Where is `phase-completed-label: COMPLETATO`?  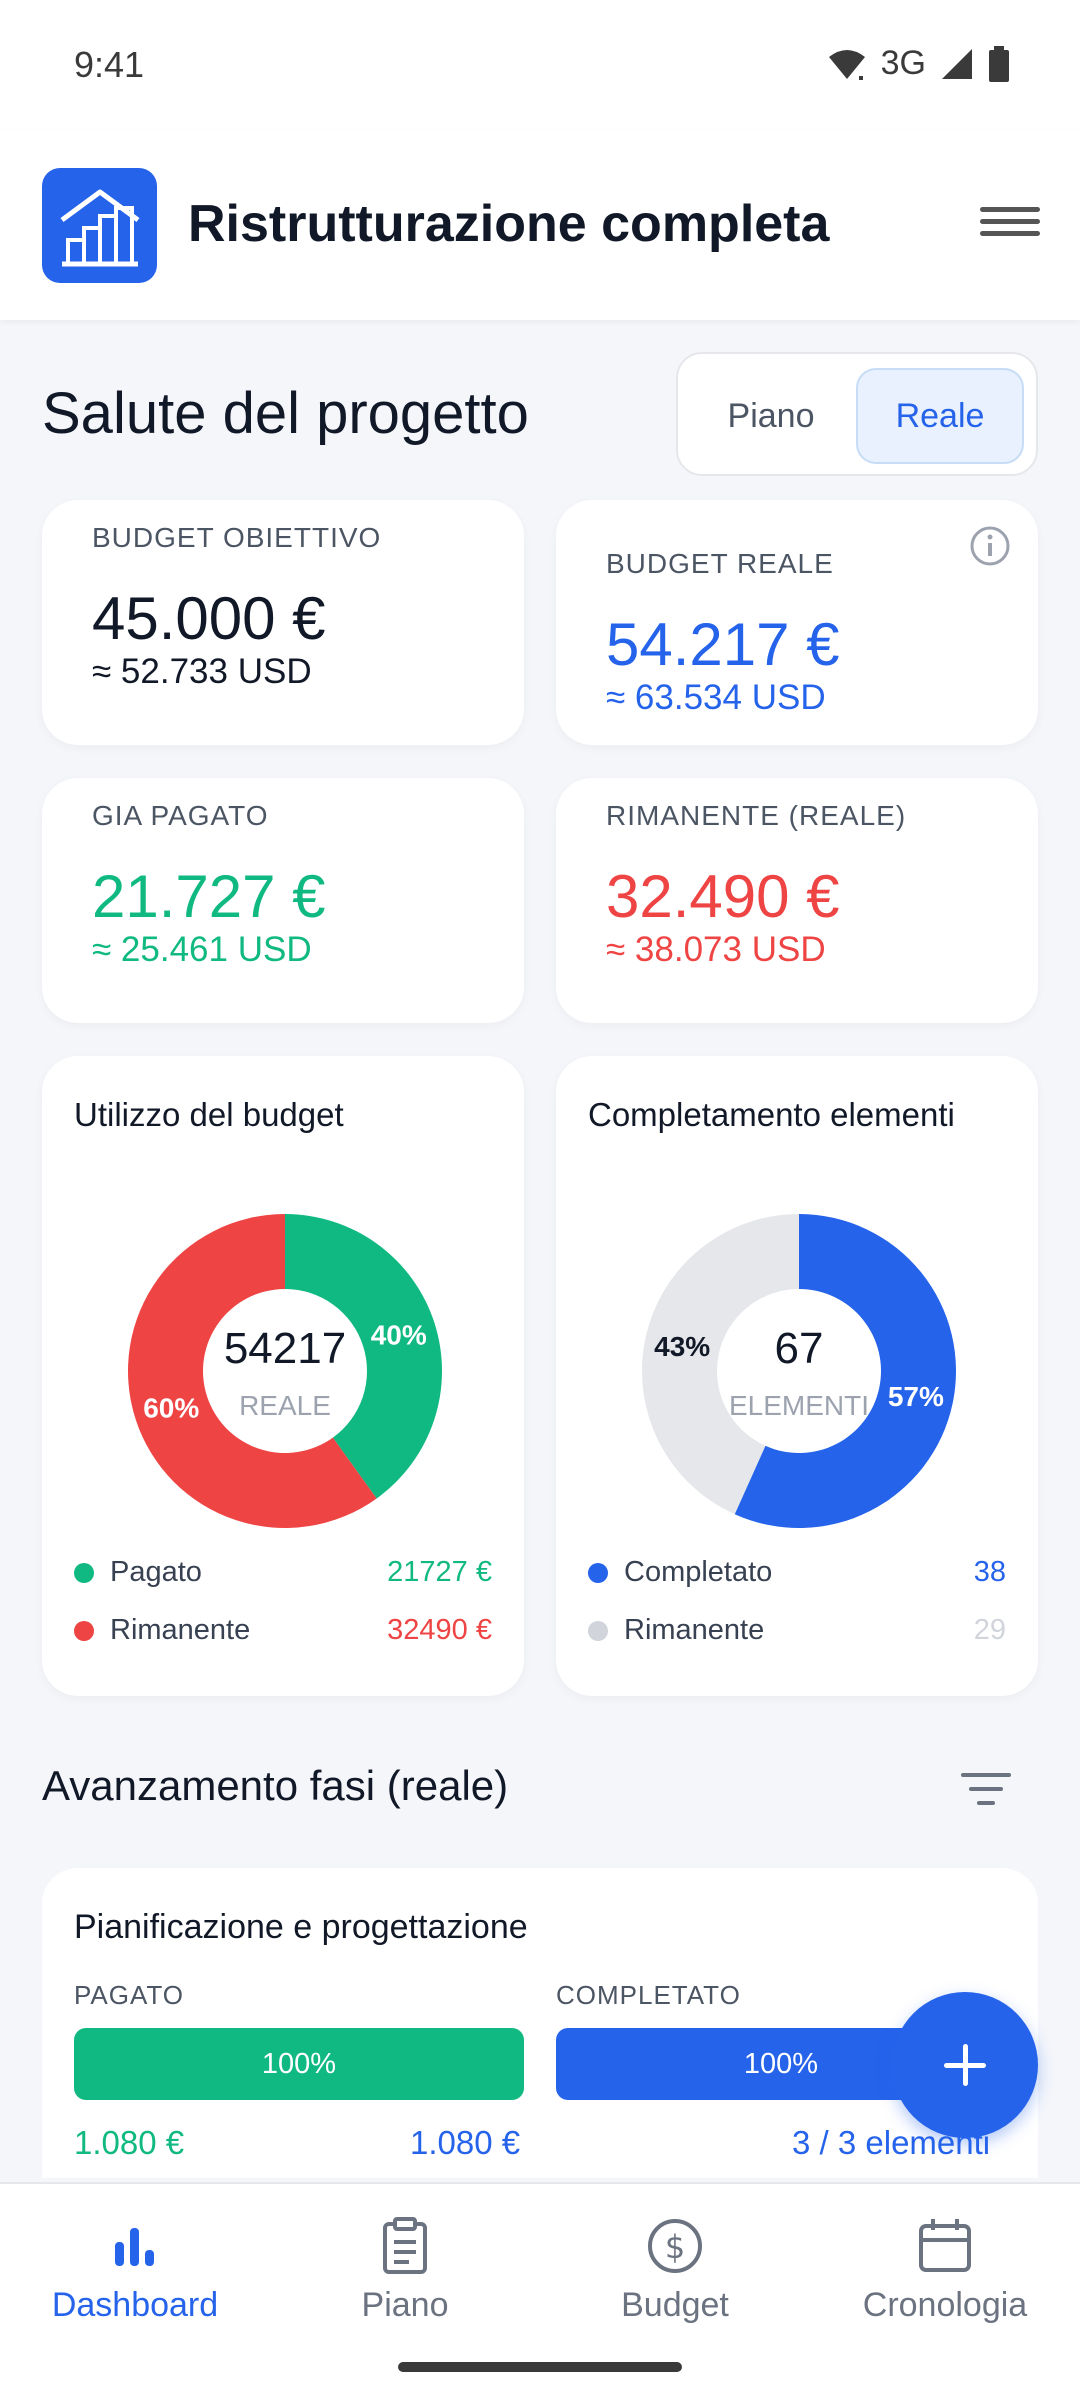 phase-completed-label: COMPLETATO is located at coordinates (648, 1995).